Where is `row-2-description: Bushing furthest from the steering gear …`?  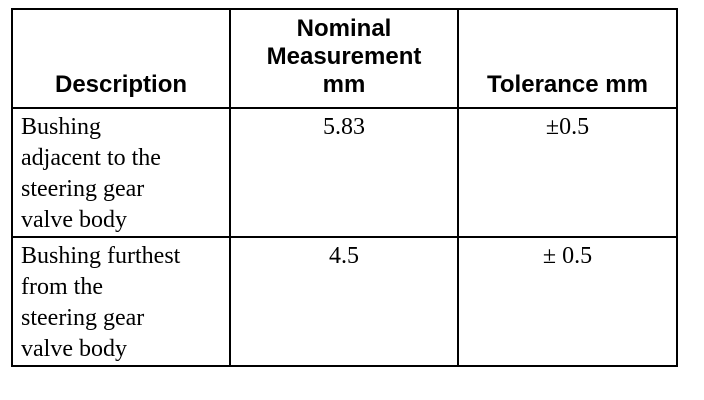 row-2-description: Bushing furthest from the steering gear … is located at coordinates (121, 301).